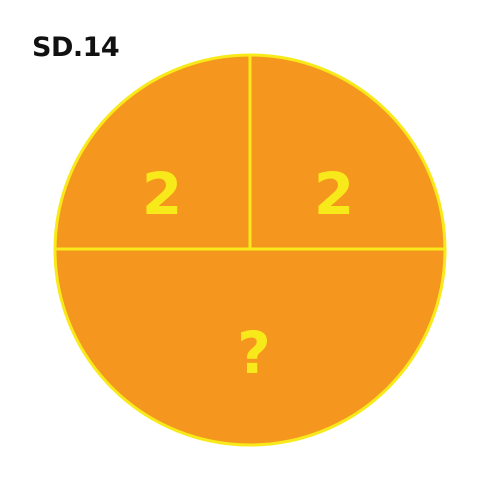 The width and height of the screenshot is (500, 500). What do you see at coordinates (162, 194) in the screenshot?
I see `top-left-number: 2` at bounding box center [162, 194].